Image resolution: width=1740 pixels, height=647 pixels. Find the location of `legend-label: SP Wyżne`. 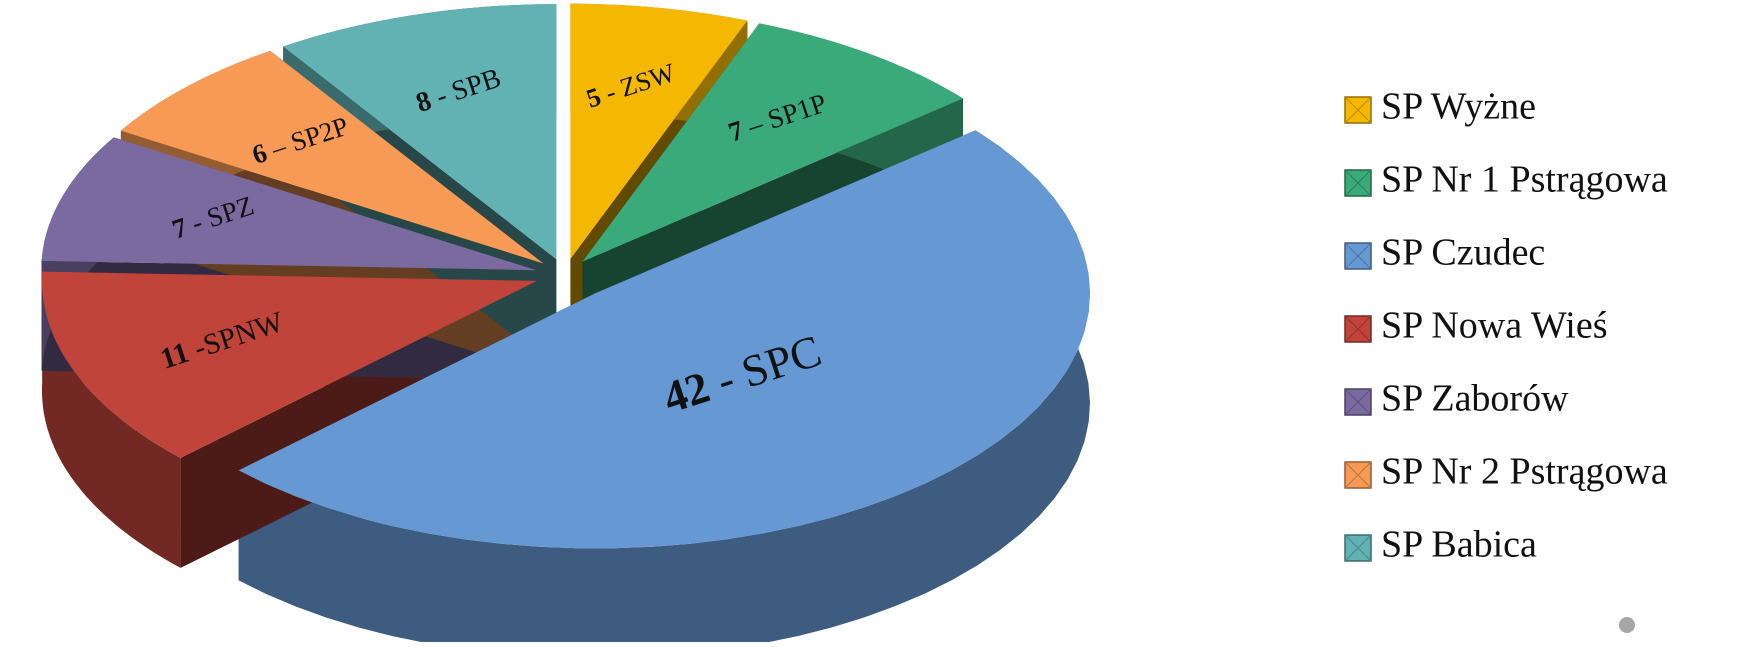

legend-label: SP Wyżne is located at coordinates (1458, 107).